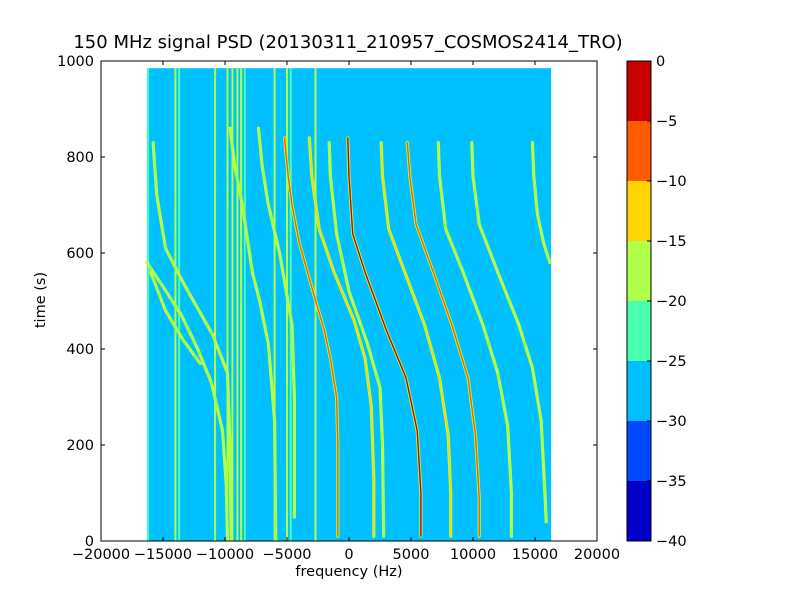 The height and width of the screenshot is (600, 800). What do you see at coordinates (535, 555) in the screenshot?
I see `x-tick-label: 15000` at bounding box center [535, 555].